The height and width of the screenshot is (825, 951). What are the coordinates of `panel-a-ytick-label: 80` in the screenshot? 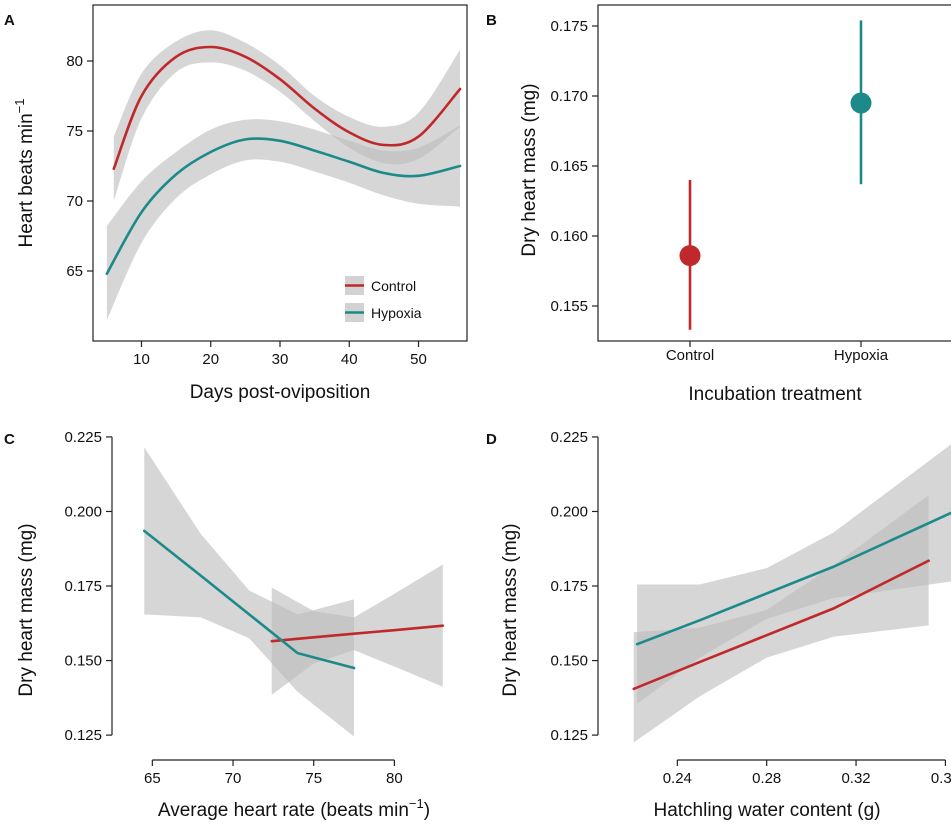 It's located at (74, 61).